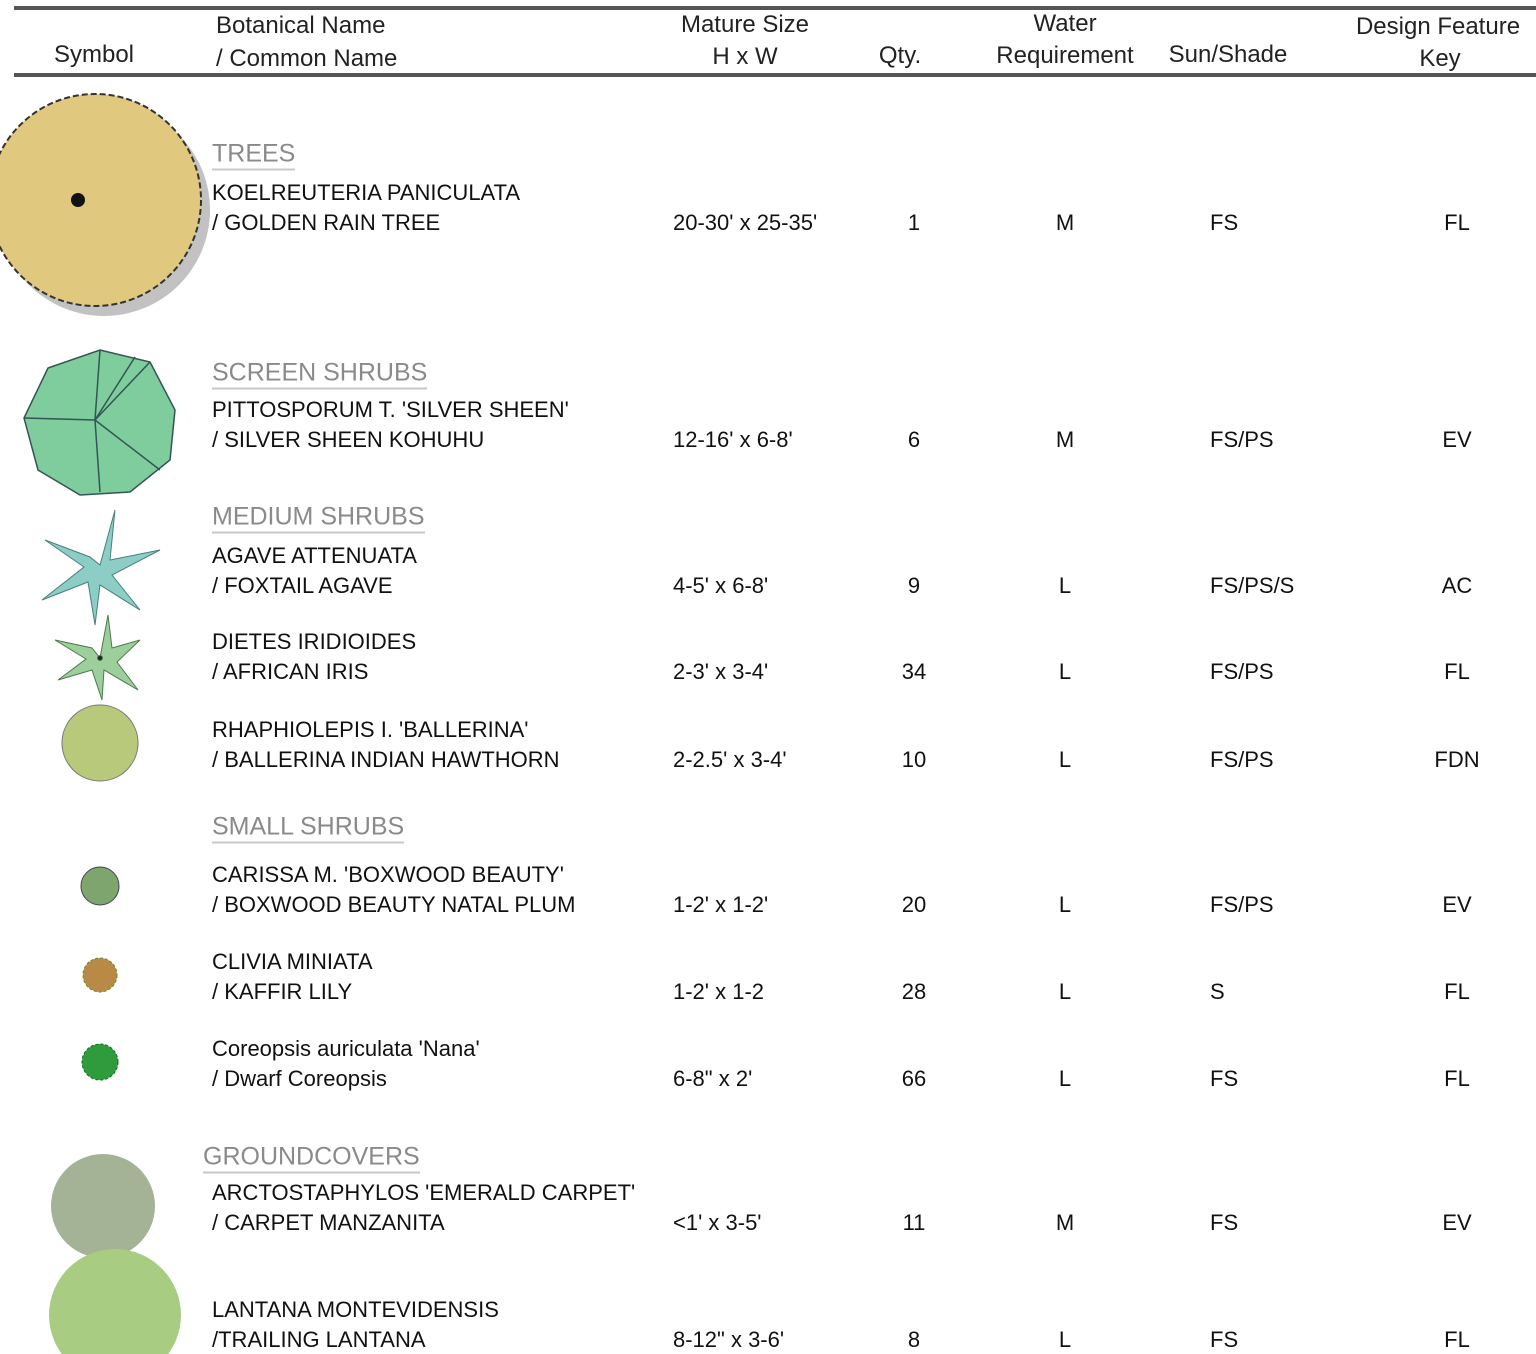 Image resolution: width=1536 pixels, height=1354 pixels. I want to click on common-name: / KAFFIR LILY, so click(282, 991).